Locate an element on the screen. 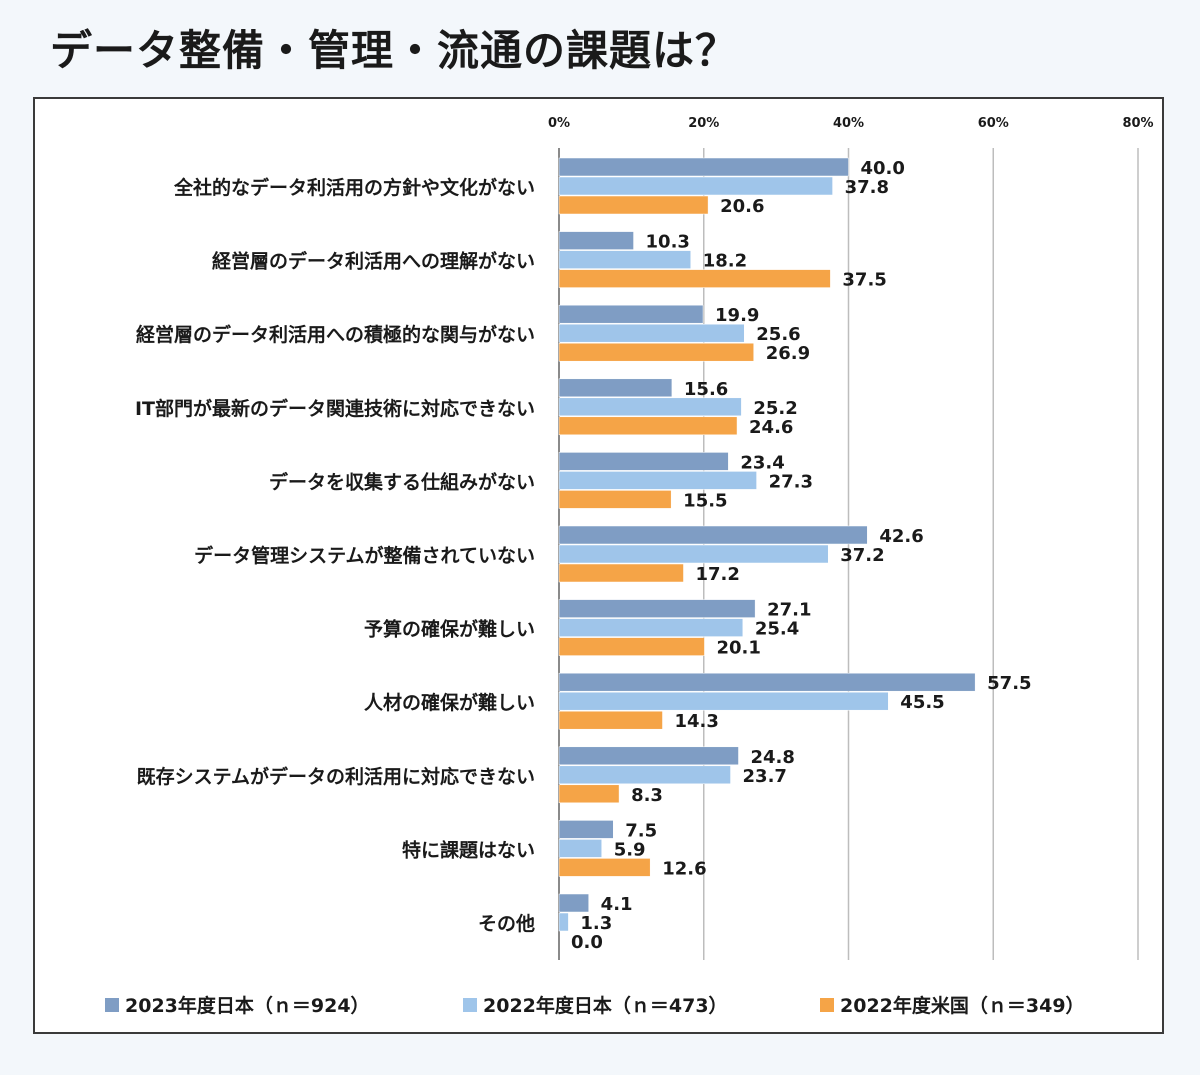  legend-label: 2022年度米国（ｎ＝349） is located at coordinates (962, 1005).